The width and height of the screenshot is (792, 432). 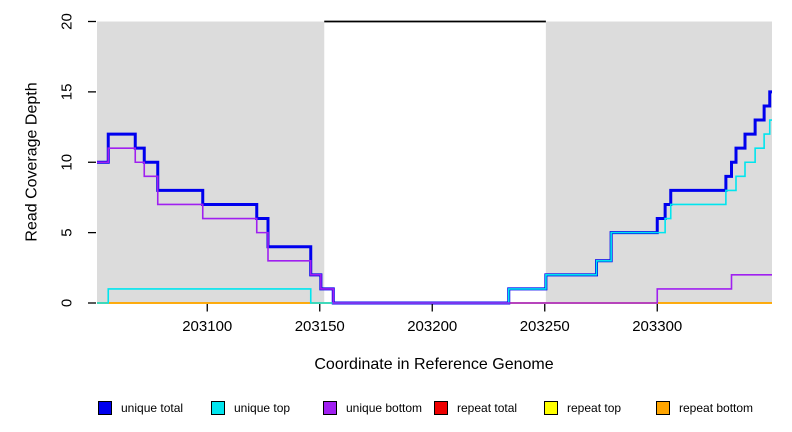 What do you see at coordinates (657, 326) in the screenshot?
I see `x-tick-label: 203300` at bounding box center [657, 326].